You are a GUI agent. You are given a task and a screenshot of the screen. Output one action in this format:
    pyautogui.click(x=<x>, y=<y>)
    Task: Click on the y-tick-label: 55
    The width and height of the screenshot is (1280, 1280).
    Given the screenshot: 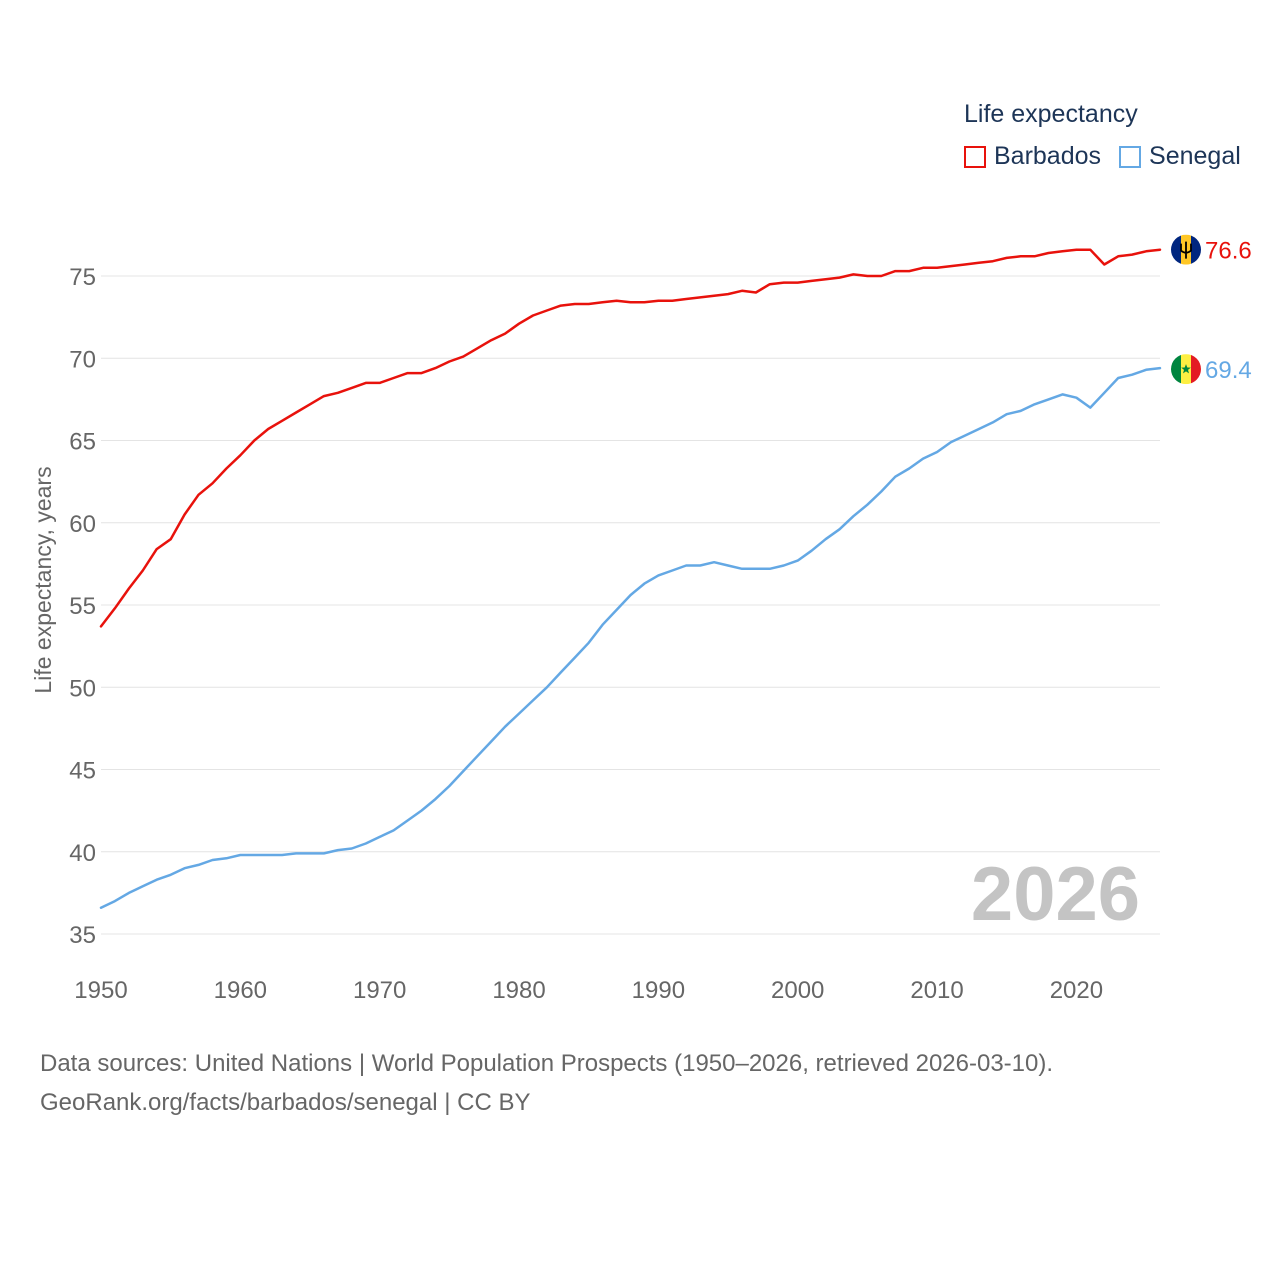 What is the action you would take?
    pyautogui.click(x=82, y=606)
    